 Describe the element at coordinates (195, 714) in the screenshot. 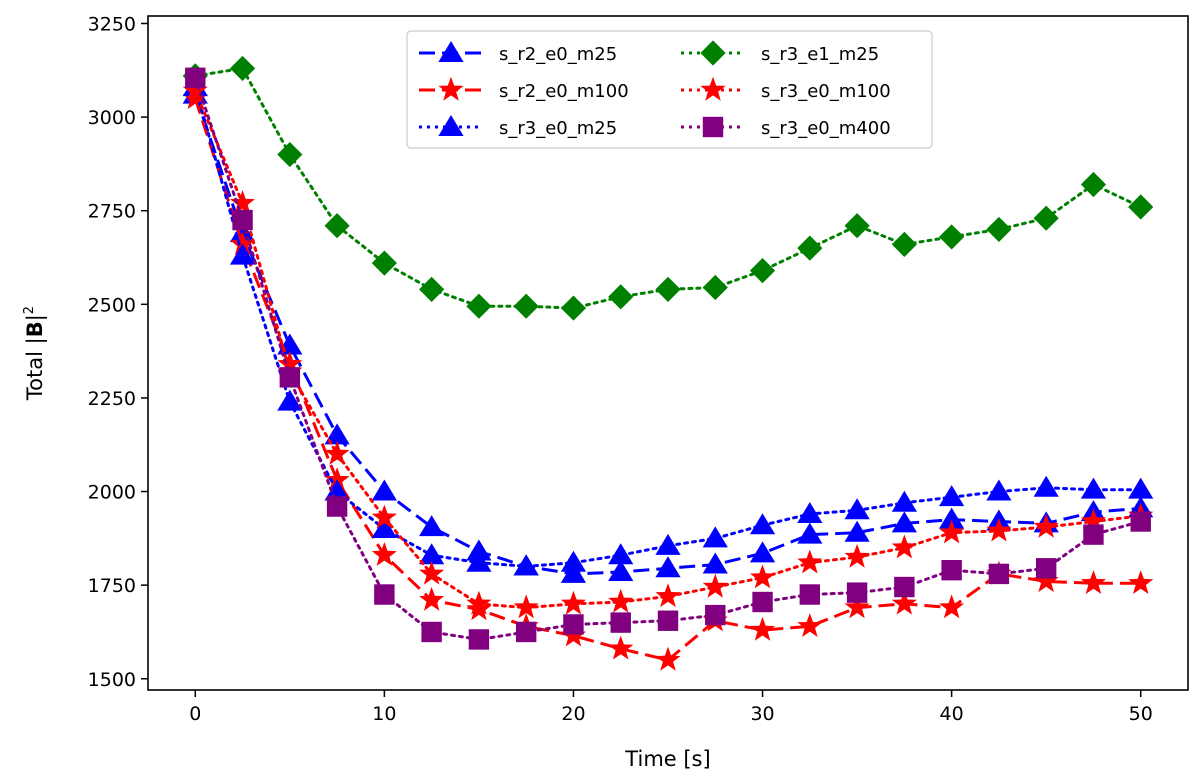

I see `x-tick-label: 0` at that location.